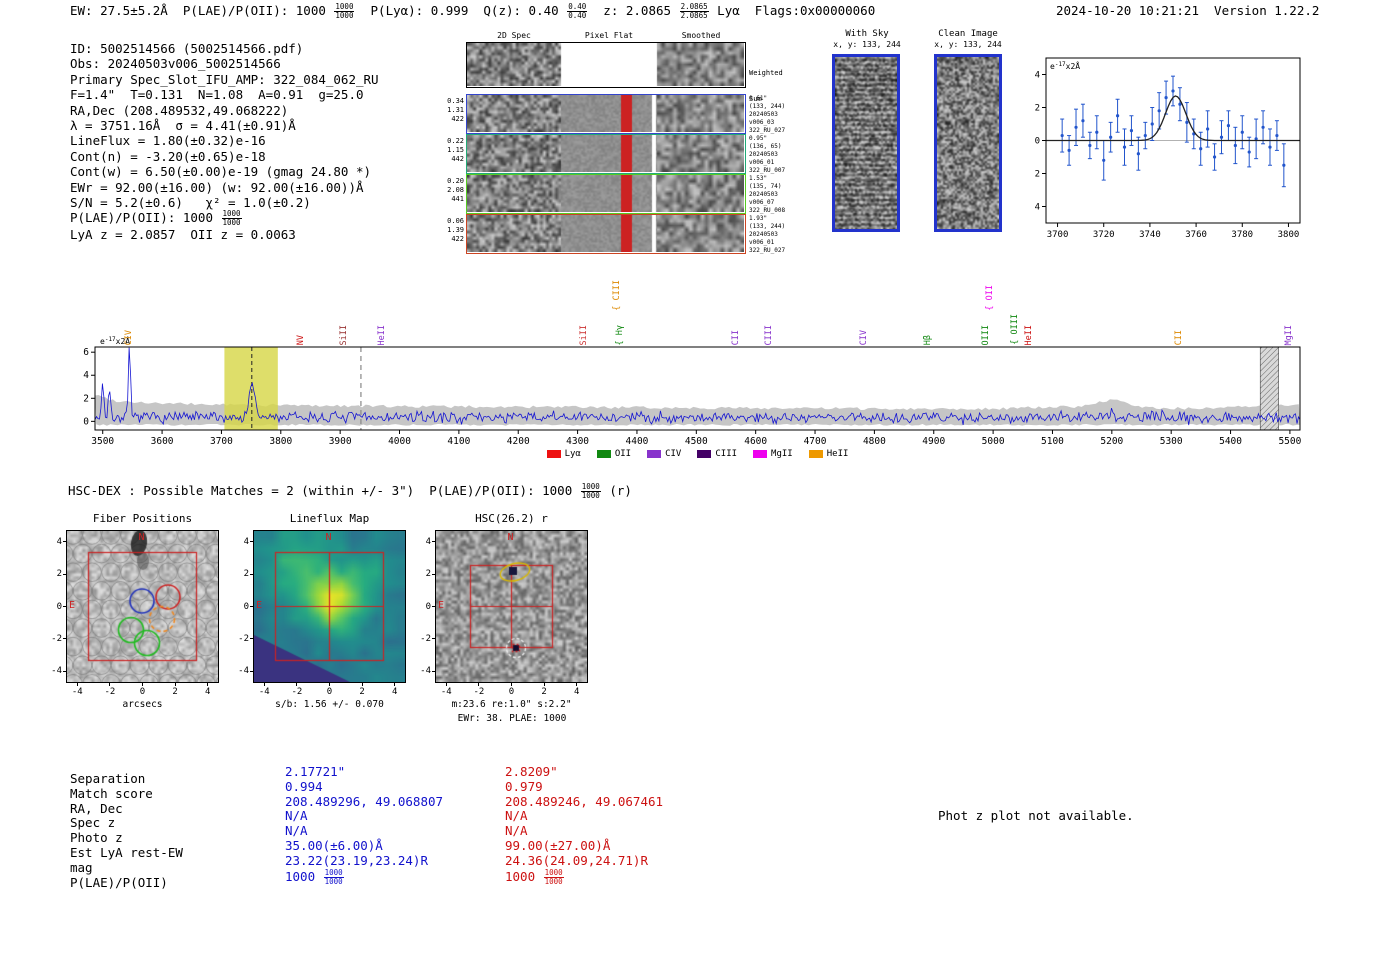 The image size is (1400, 953). I want to click on y-tick-label: 0, so click(1037, 142).